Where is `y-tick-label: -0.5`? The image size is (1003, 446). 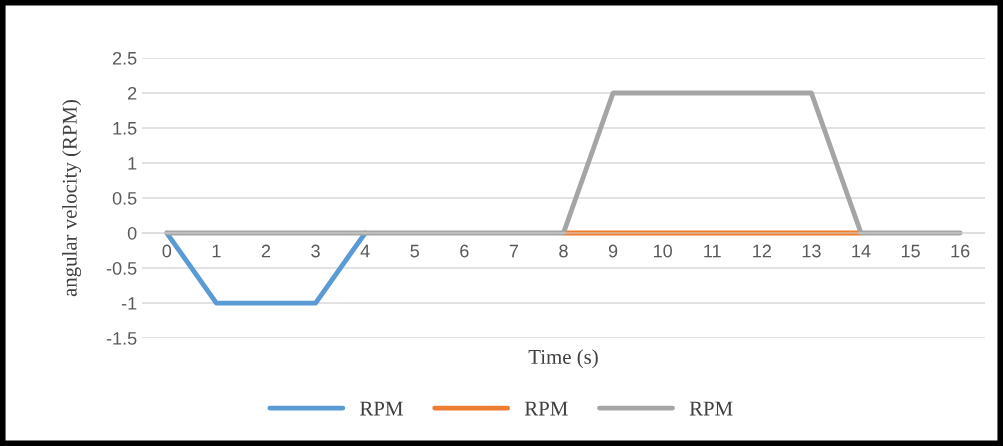 y-tick-label: -0.5 is located at coordinates (121, 268).